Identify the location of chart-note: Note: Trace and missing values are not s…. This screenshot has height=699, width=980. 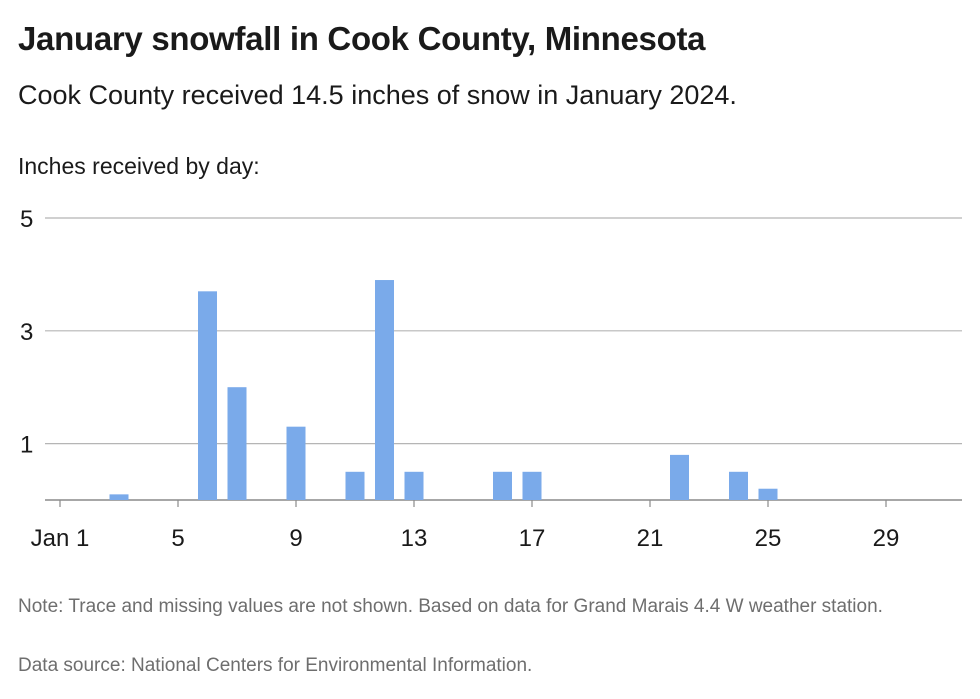
(450, 606).